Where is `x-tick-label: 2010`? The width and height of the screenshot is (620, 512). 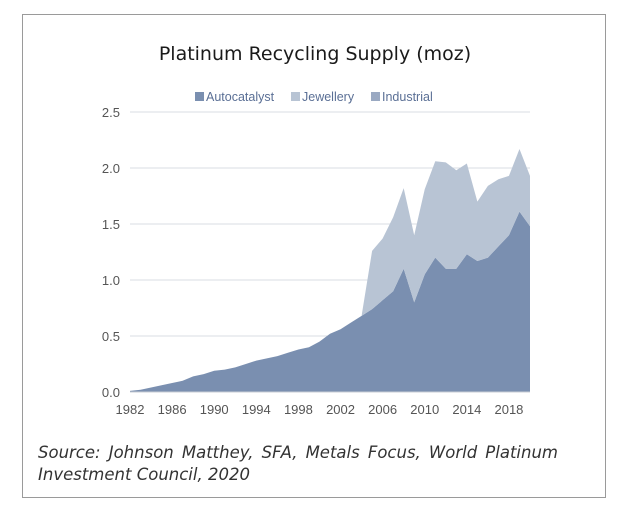 x-tick-label: 2010 is located at coordinates (424, 409).